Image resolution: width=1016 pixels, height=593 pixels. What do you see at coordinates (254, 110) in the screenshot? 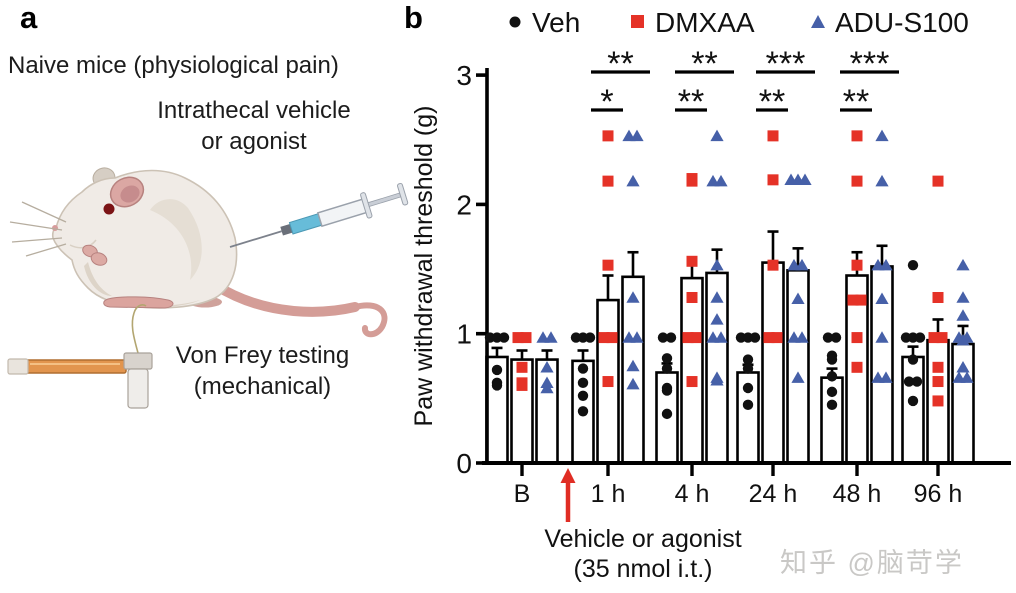
I see `injection-label-line1: Intrathecal vehicle` at bounding box center [254, 110].